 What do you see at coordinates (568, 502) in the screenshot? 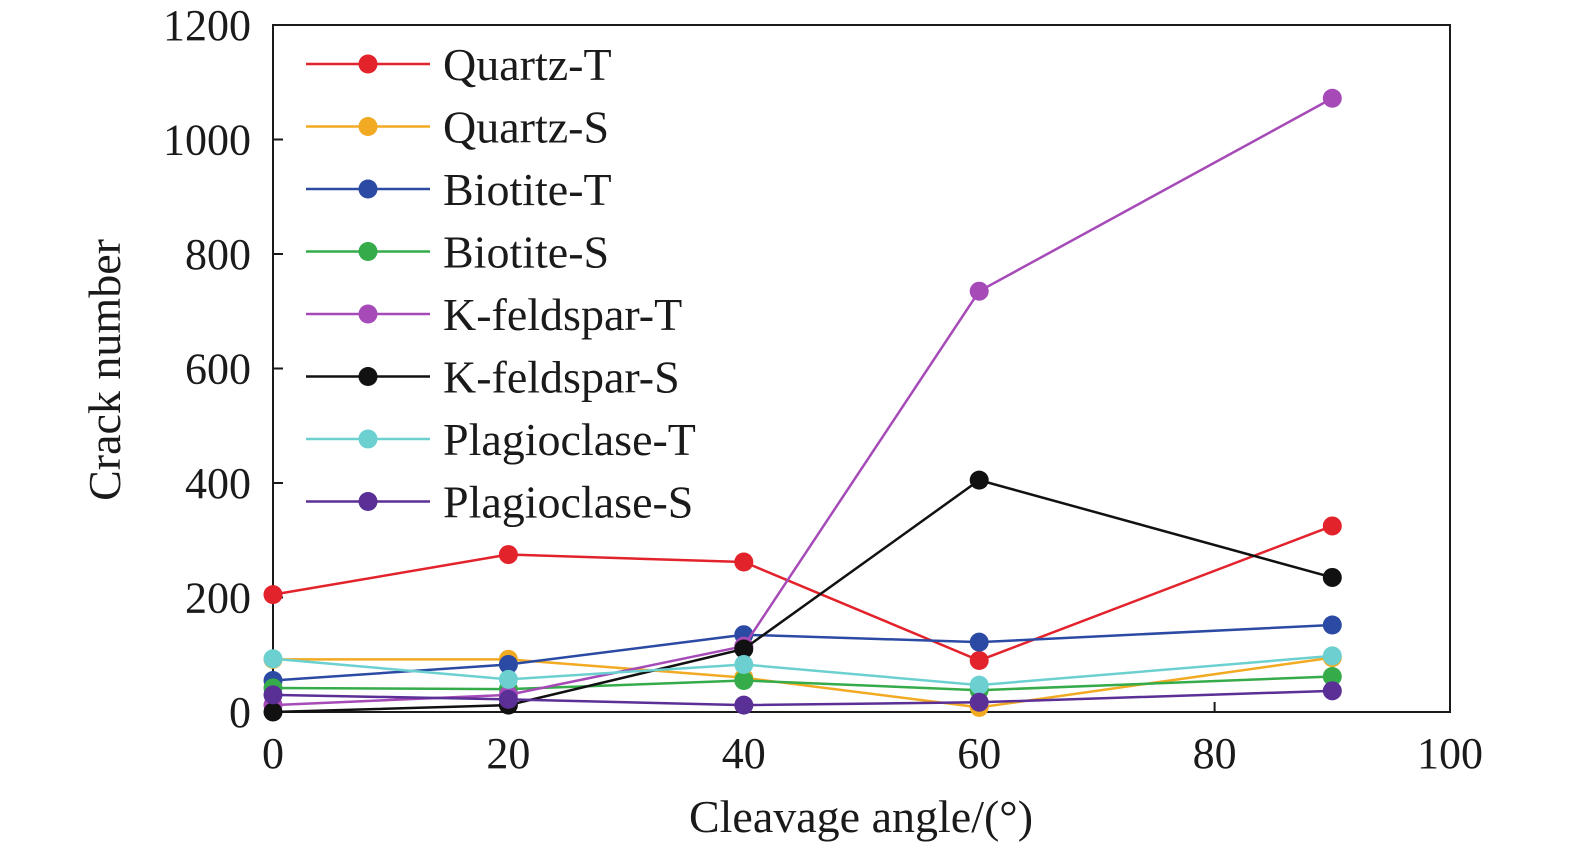
I see `legend-label: Plagioclase-S` at bounding box center [568, 502].